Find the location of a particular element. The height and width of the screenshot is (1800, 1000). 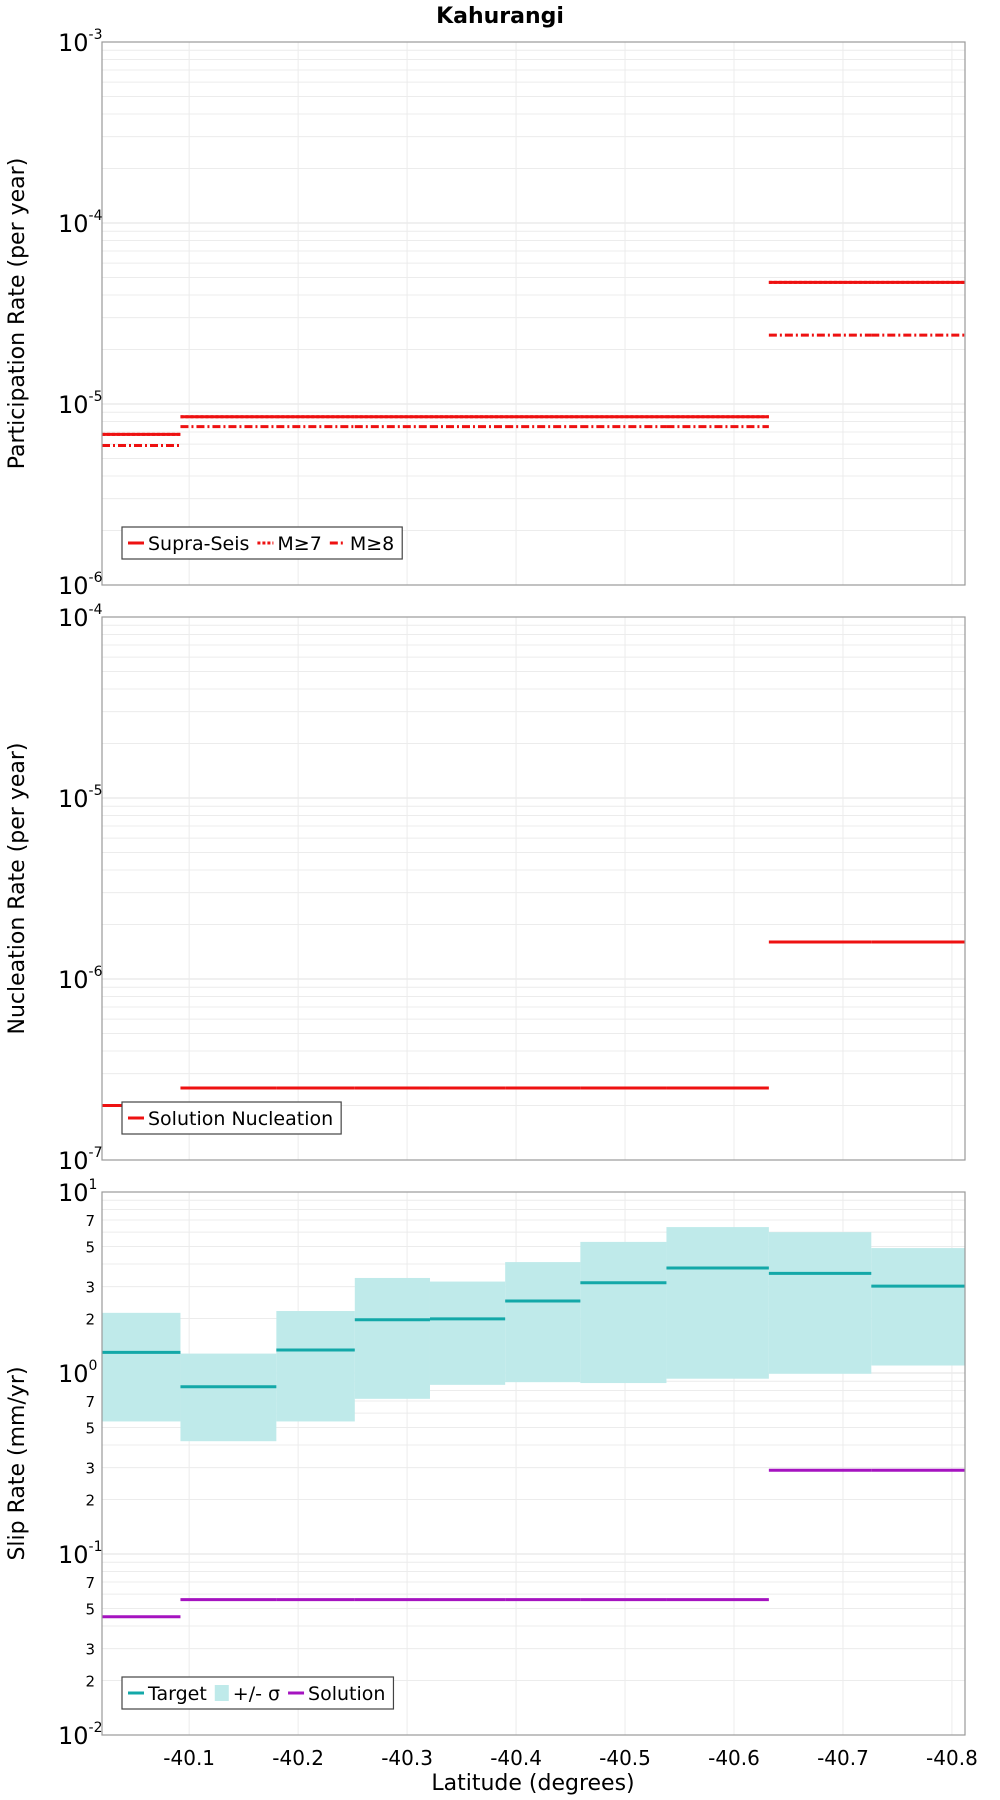

x-tick-label: -40.1 is located at coordinates (189, 1758).